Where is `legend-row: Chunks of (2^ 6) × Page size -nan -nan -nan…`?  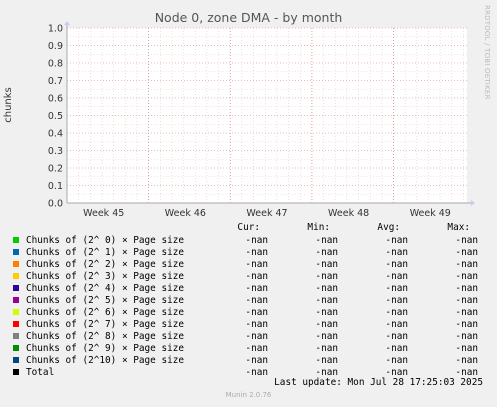 legend-row: Chunks of (2^ 6) × Page size -nan -nan -nan… is located at coordinates (248, 313).